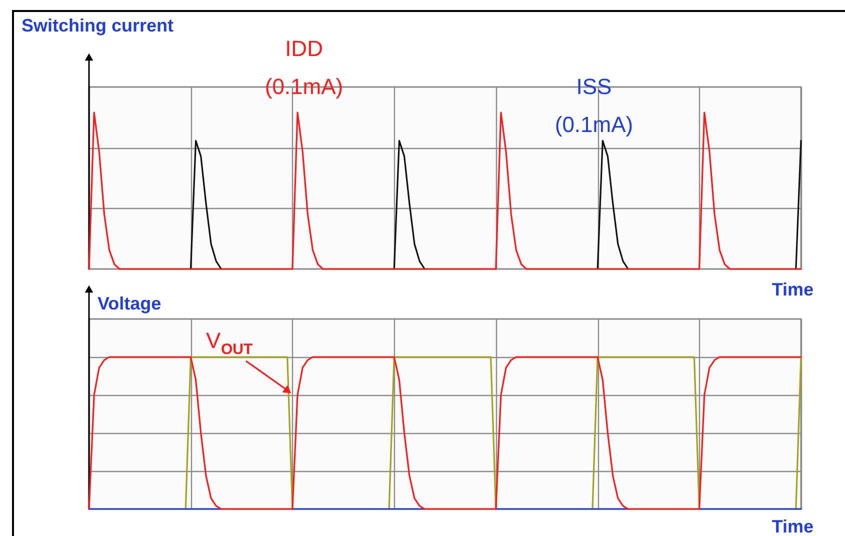 Image resolution: width=845 pixels, height=536 pixels. Describe the element at coordinates (98, 26) in the screenshot. I see `y-axis-title: Switching current` at that location.